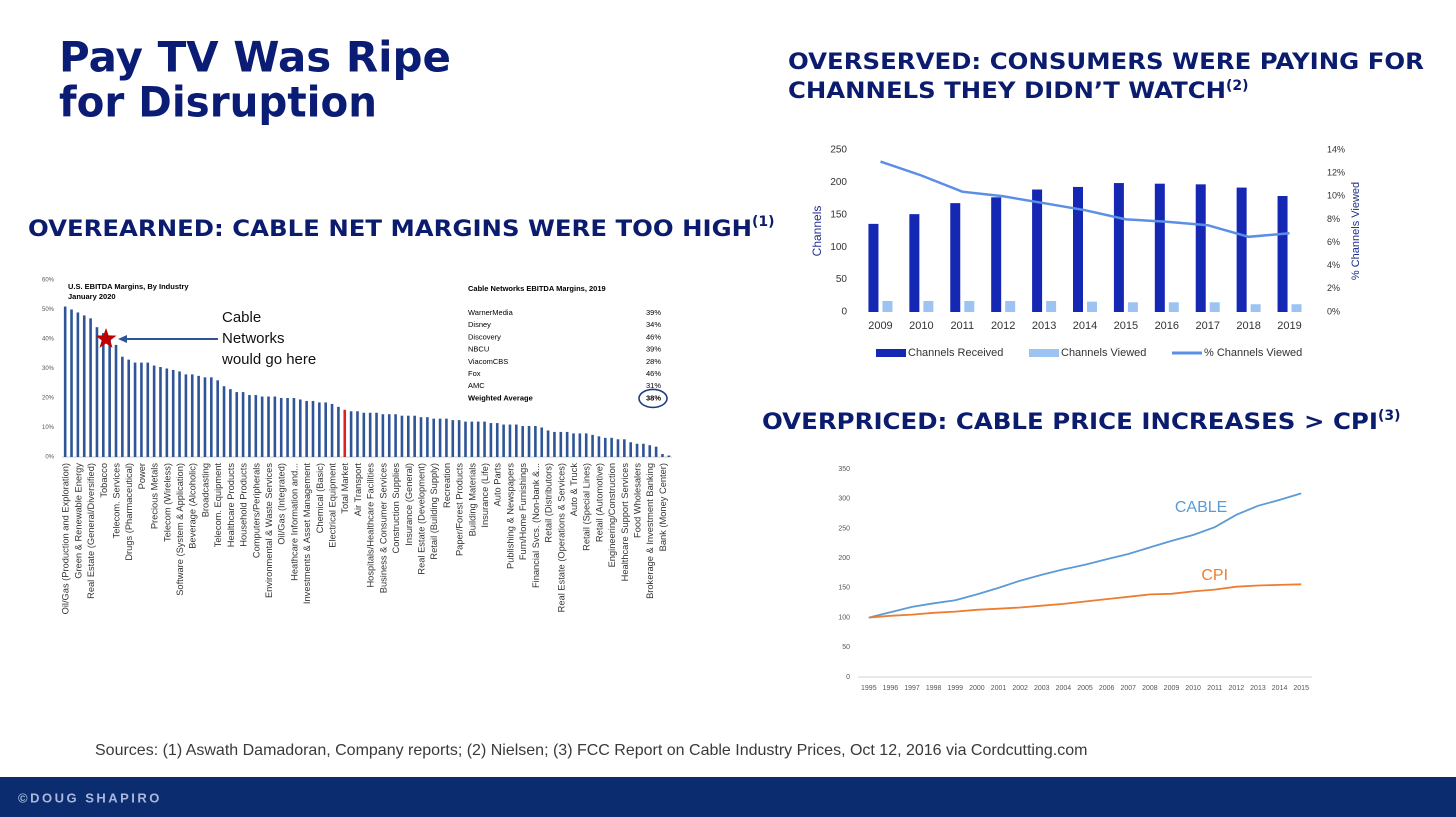 The image size is (1456, 817). I want to click on x-tick-label: Brokerage & Investment Banking, so click(650, 531).